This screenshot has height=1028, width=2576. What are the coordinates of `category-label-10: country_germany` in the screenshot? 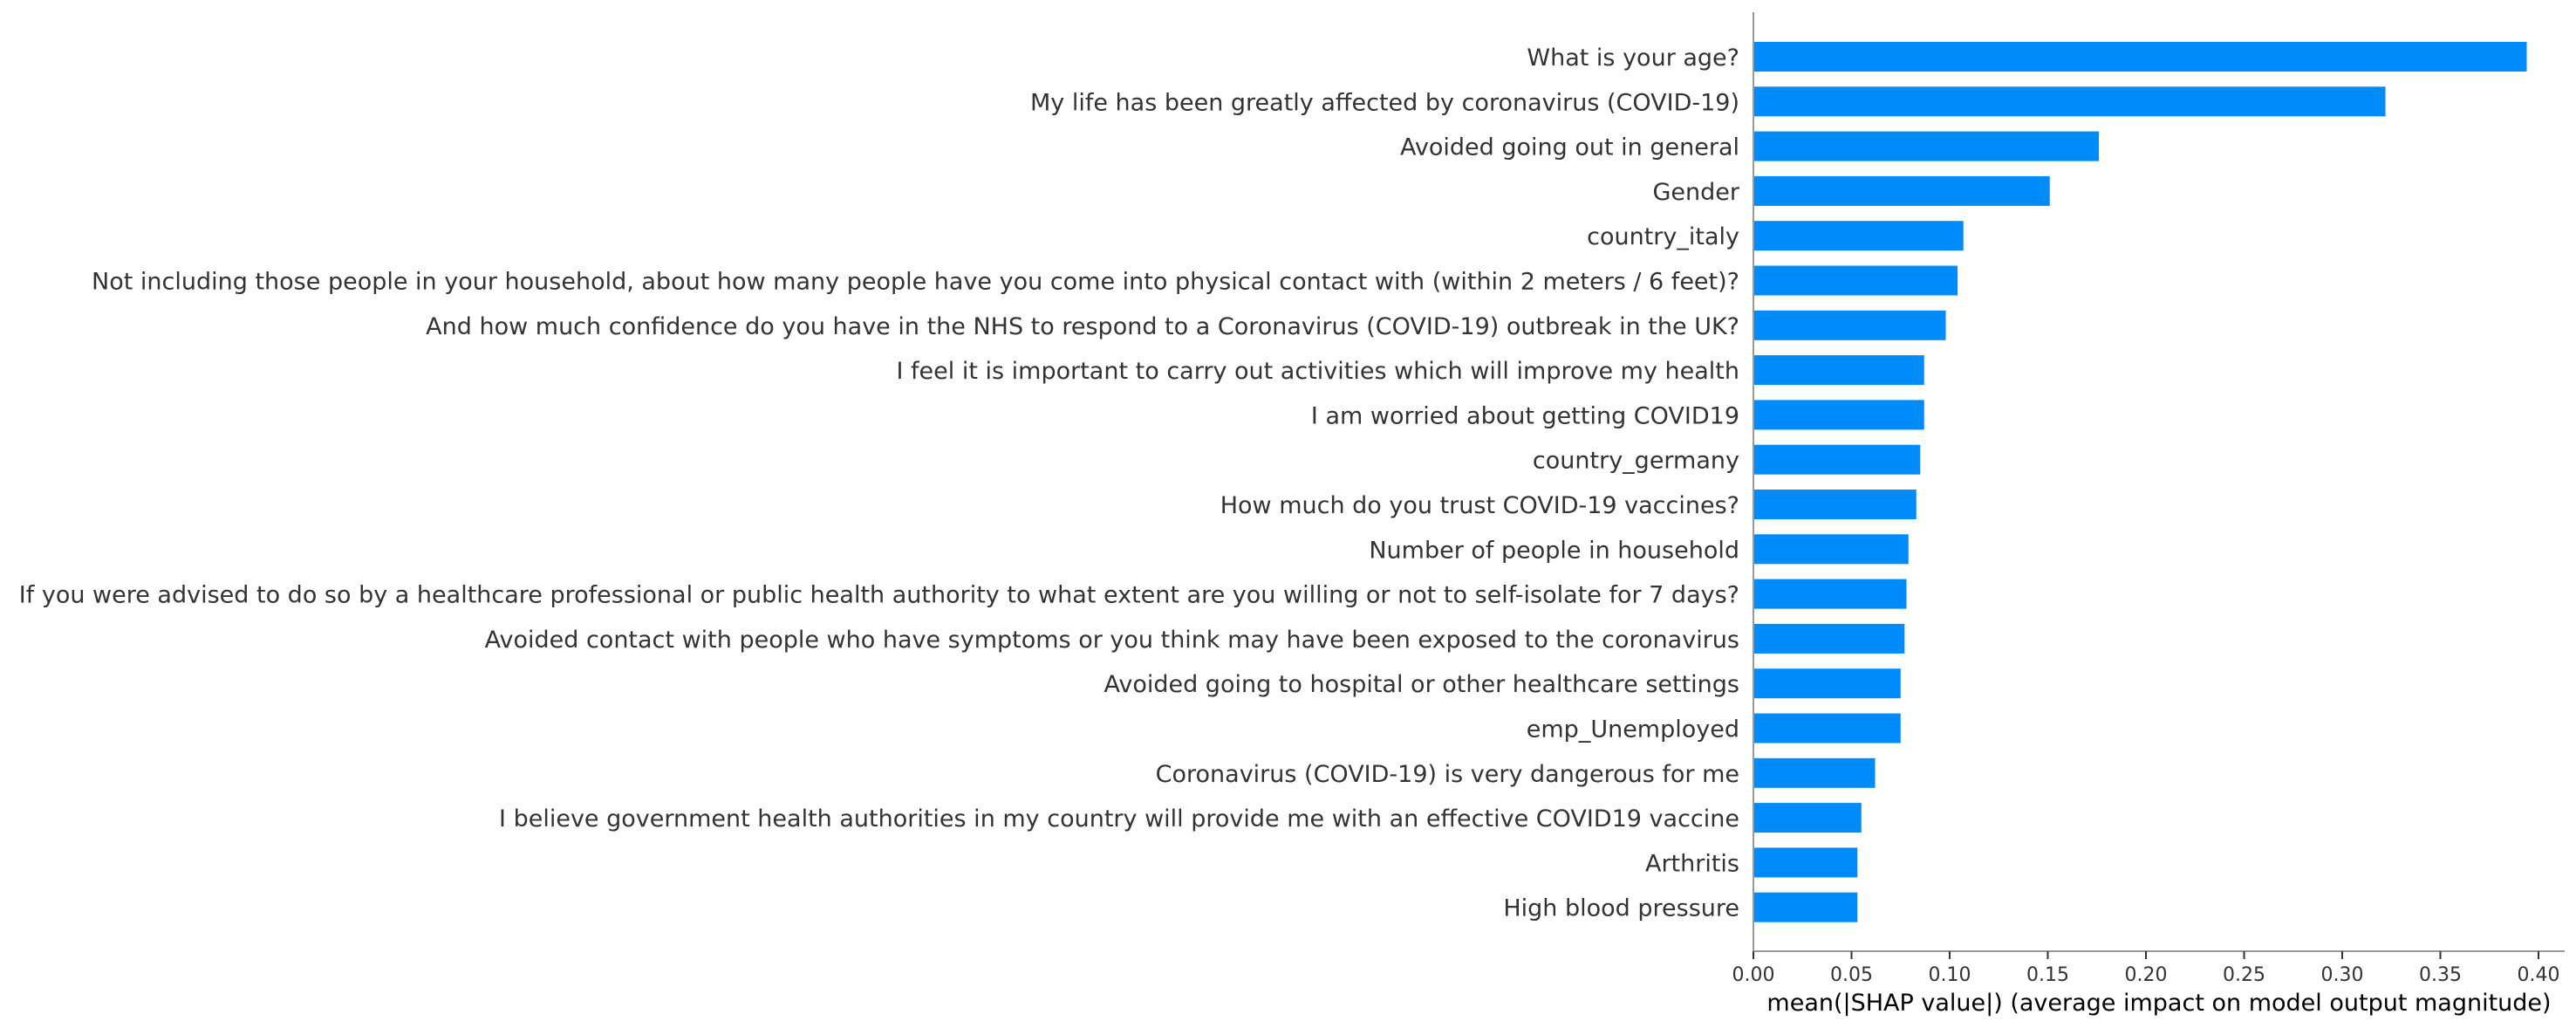 It's located at (1636, 461).